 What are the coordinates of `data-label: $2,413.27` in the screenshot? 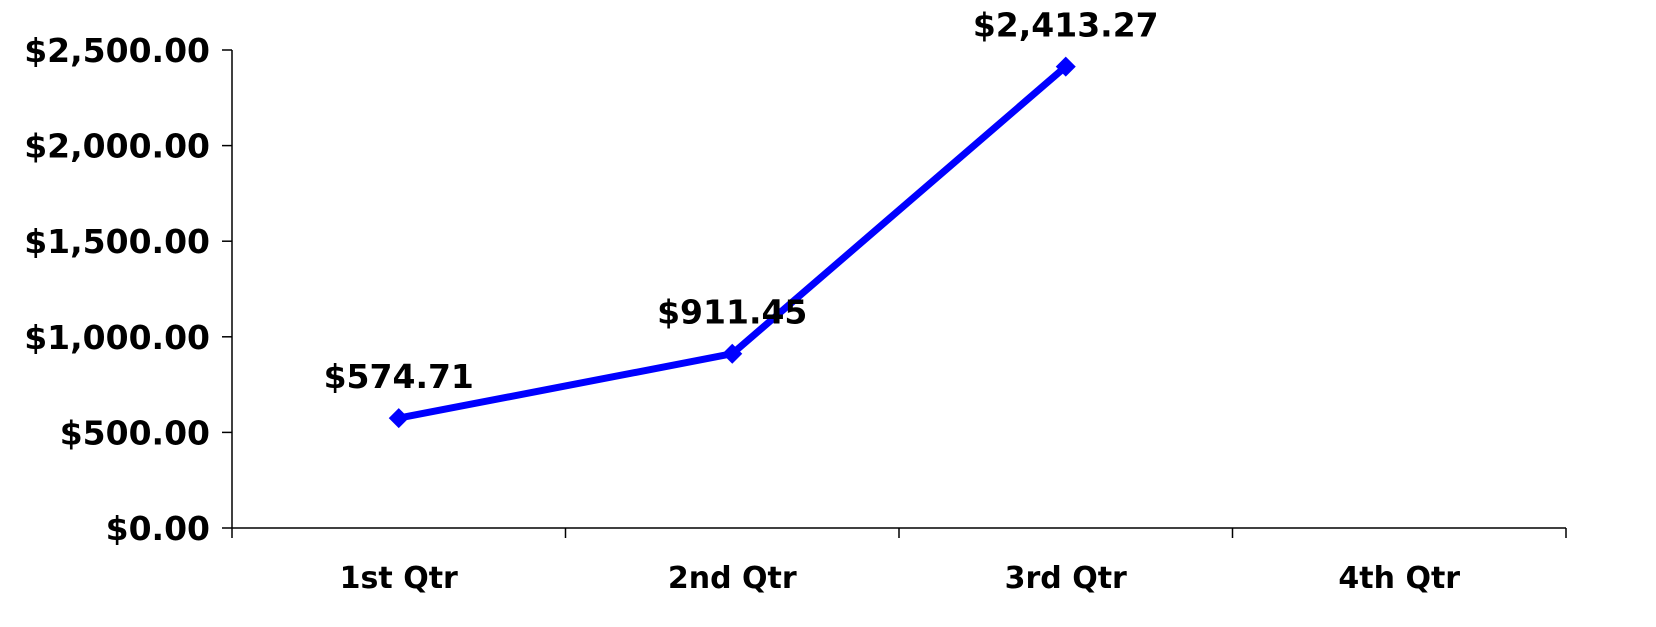 It's located at (1066, 25).